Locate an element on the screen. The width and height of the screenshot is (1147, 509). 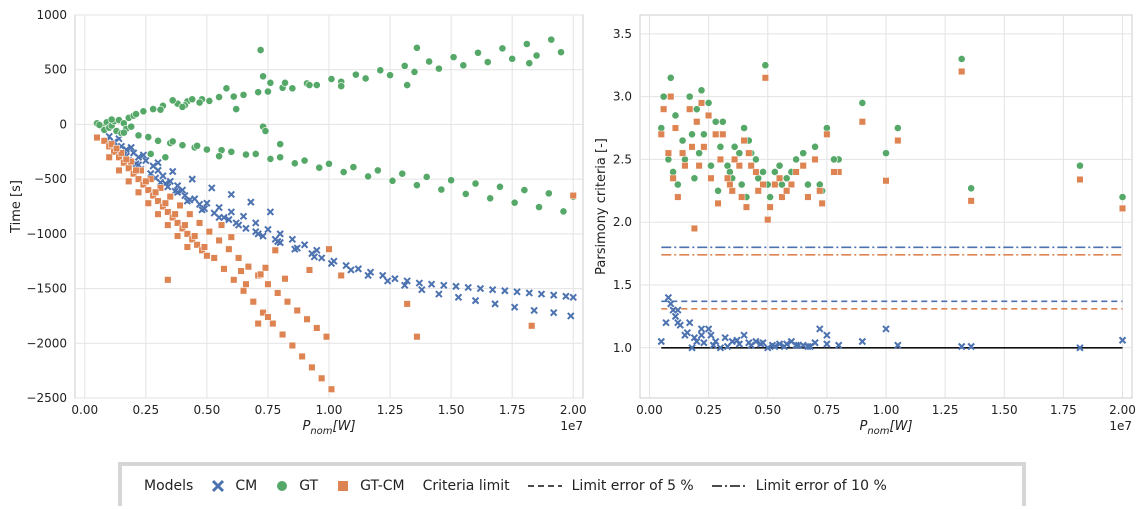
y-tick-label: −2500 is located at coordinates (46, 398).